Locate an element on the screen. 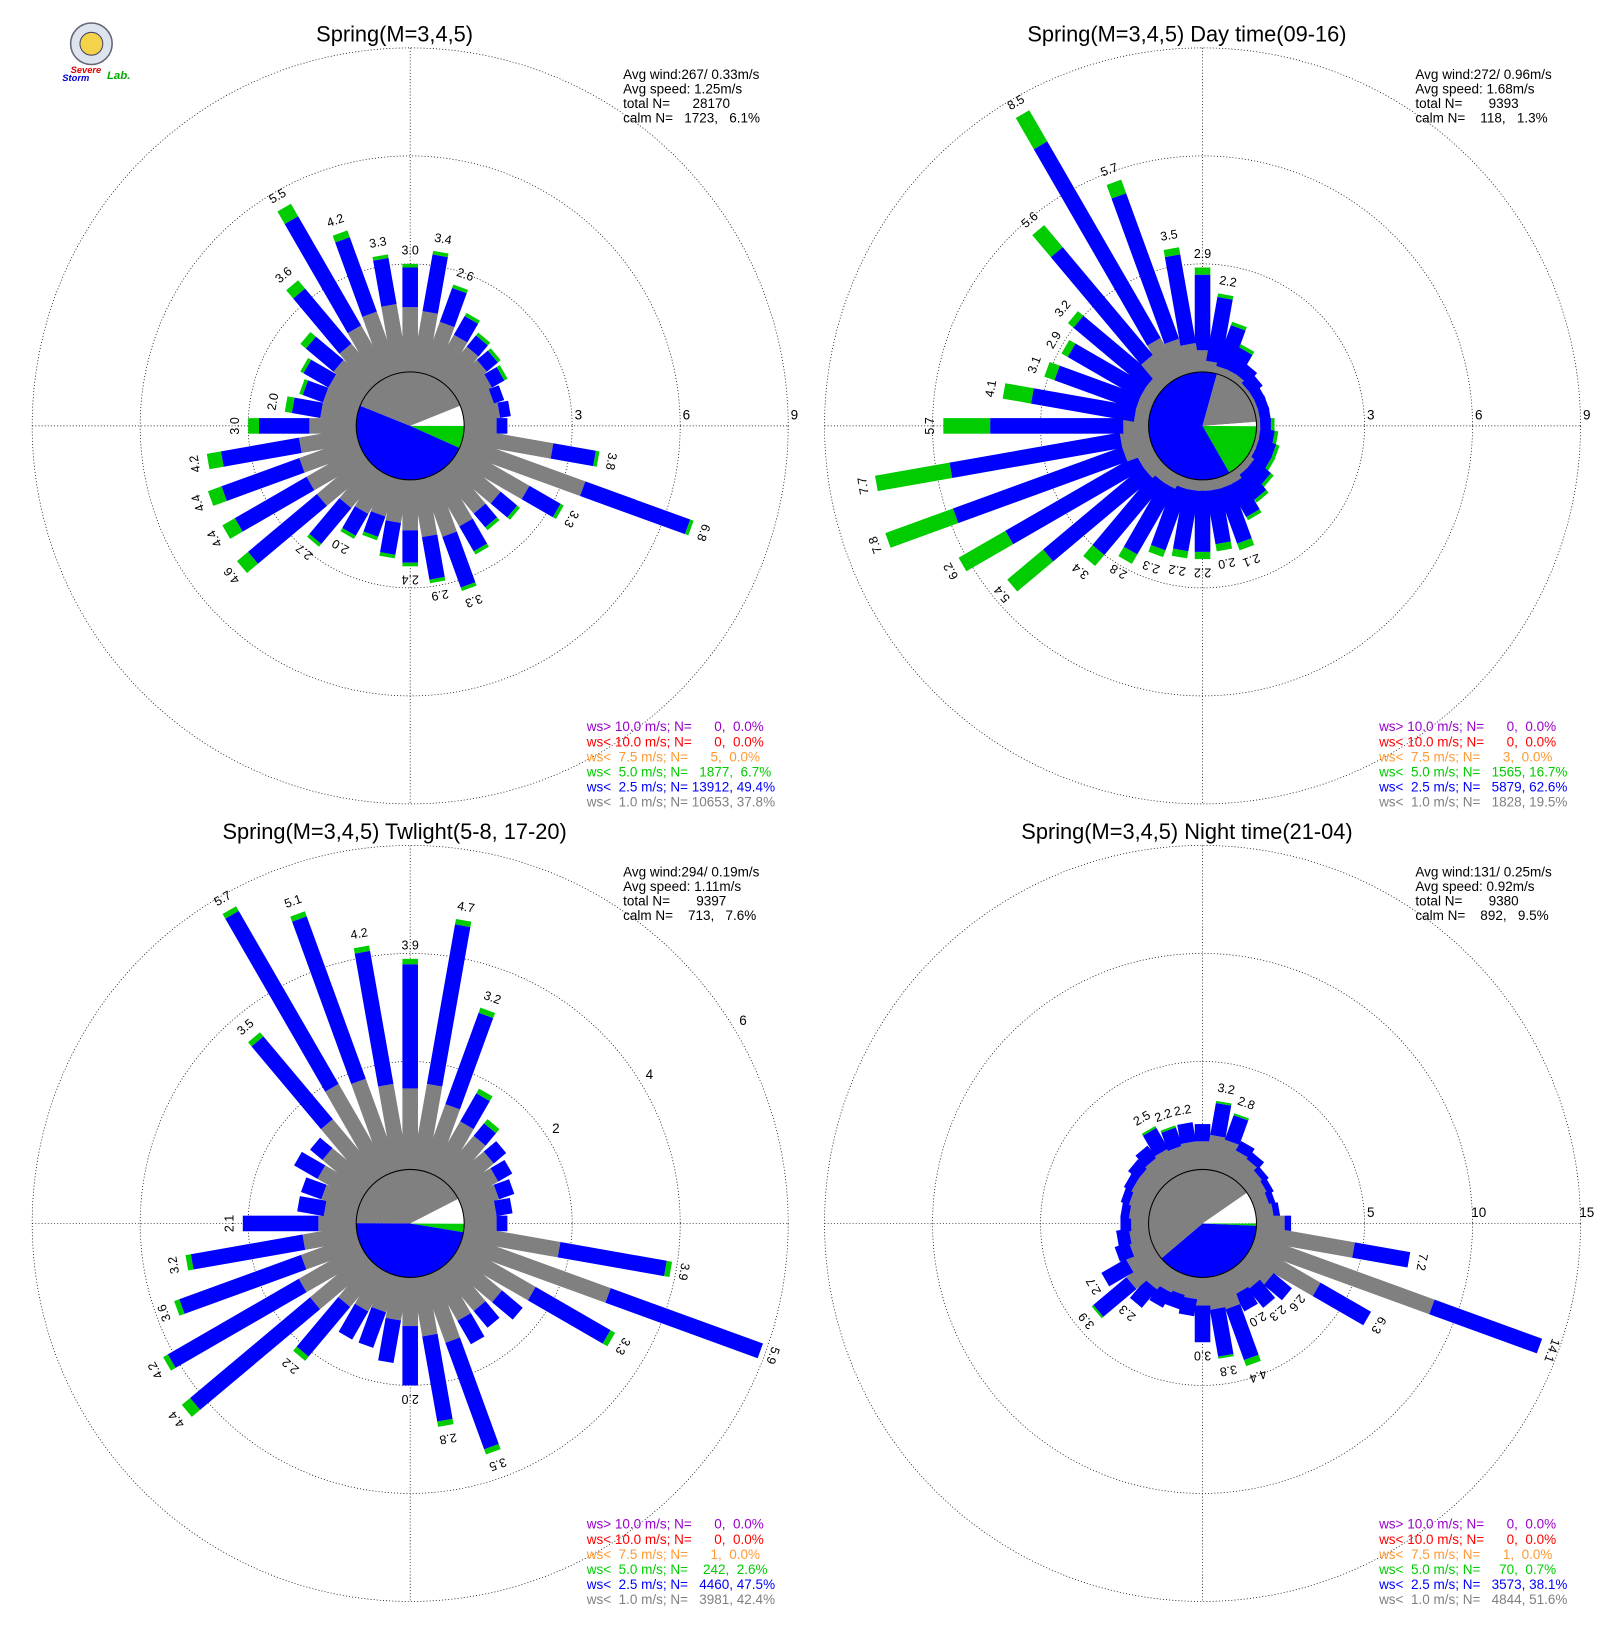 This screenshot has height=1640, width=1620. stat-line: Avg speed: 1.68m/s is located at coordinates (1474, 89).